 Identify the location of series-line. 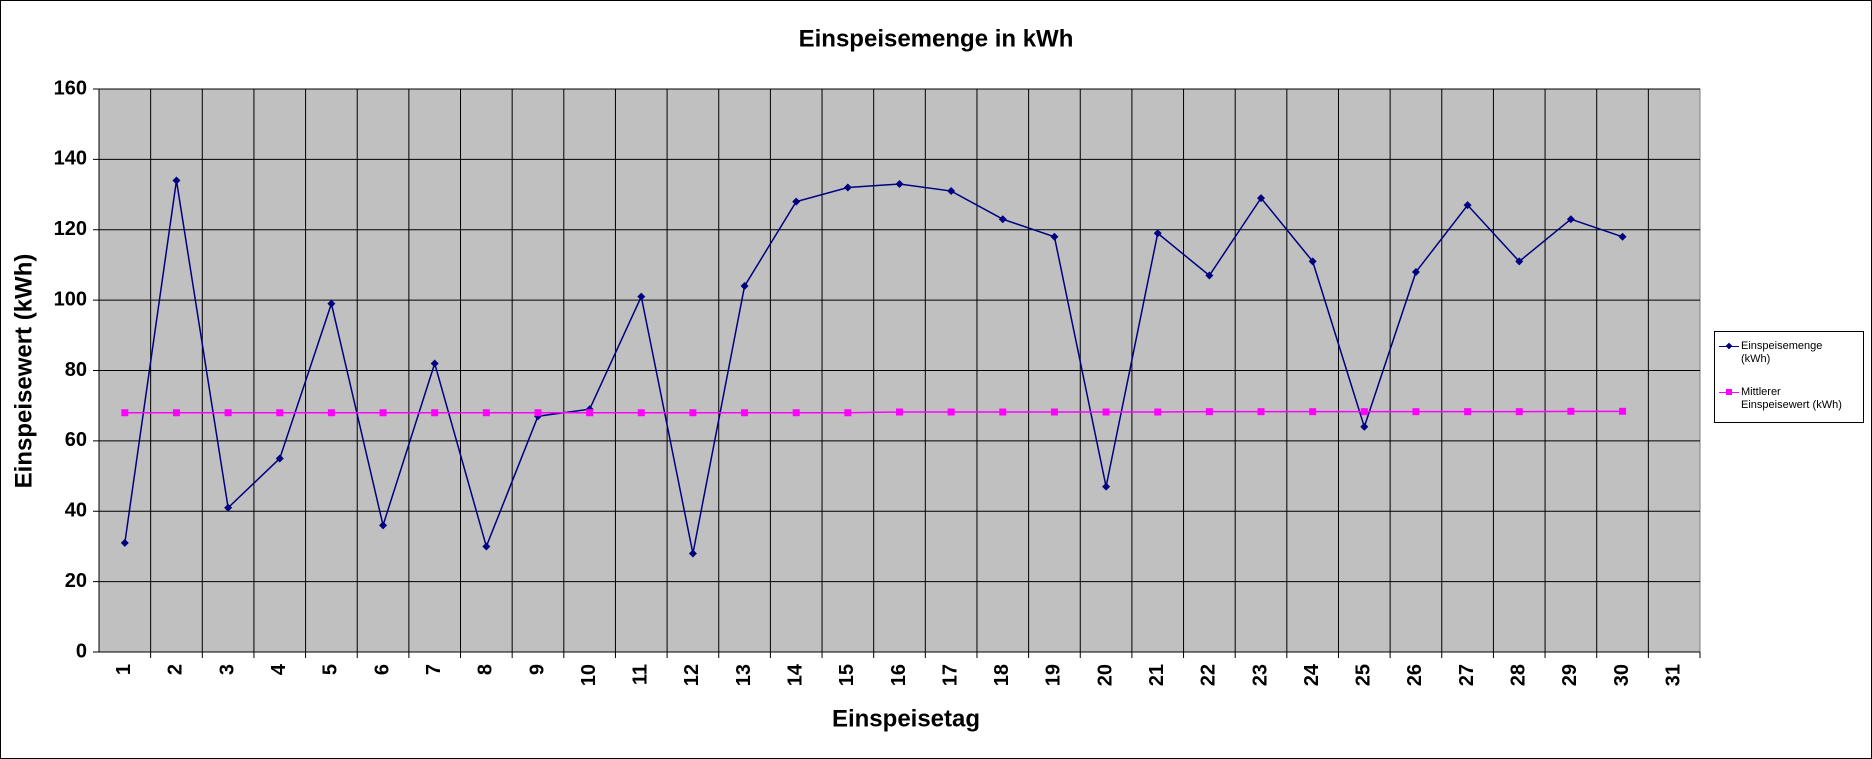
(873, 412).